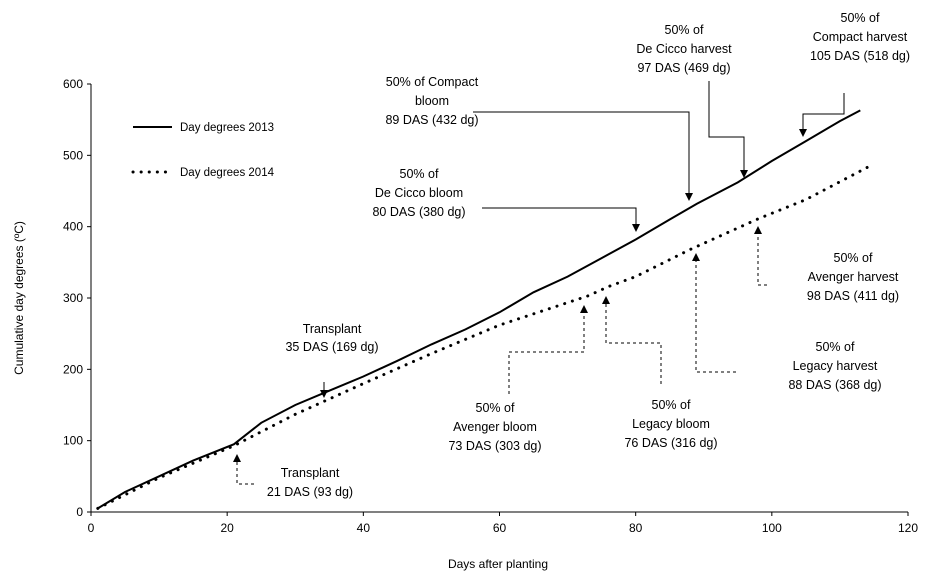 This screenshot has height=574, width=934. Describe the element at coordinates (494, 446) in the screenshot. I see `annotation-line: 73 DAS (303 dg)` at that location.